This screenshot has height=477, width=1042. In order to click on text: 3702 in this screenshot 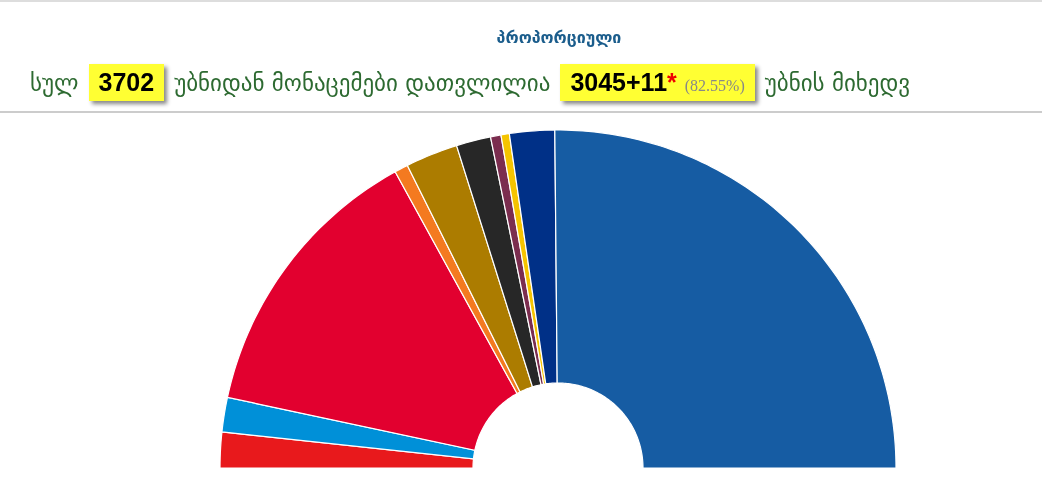, I will do `click(126, 82)`.